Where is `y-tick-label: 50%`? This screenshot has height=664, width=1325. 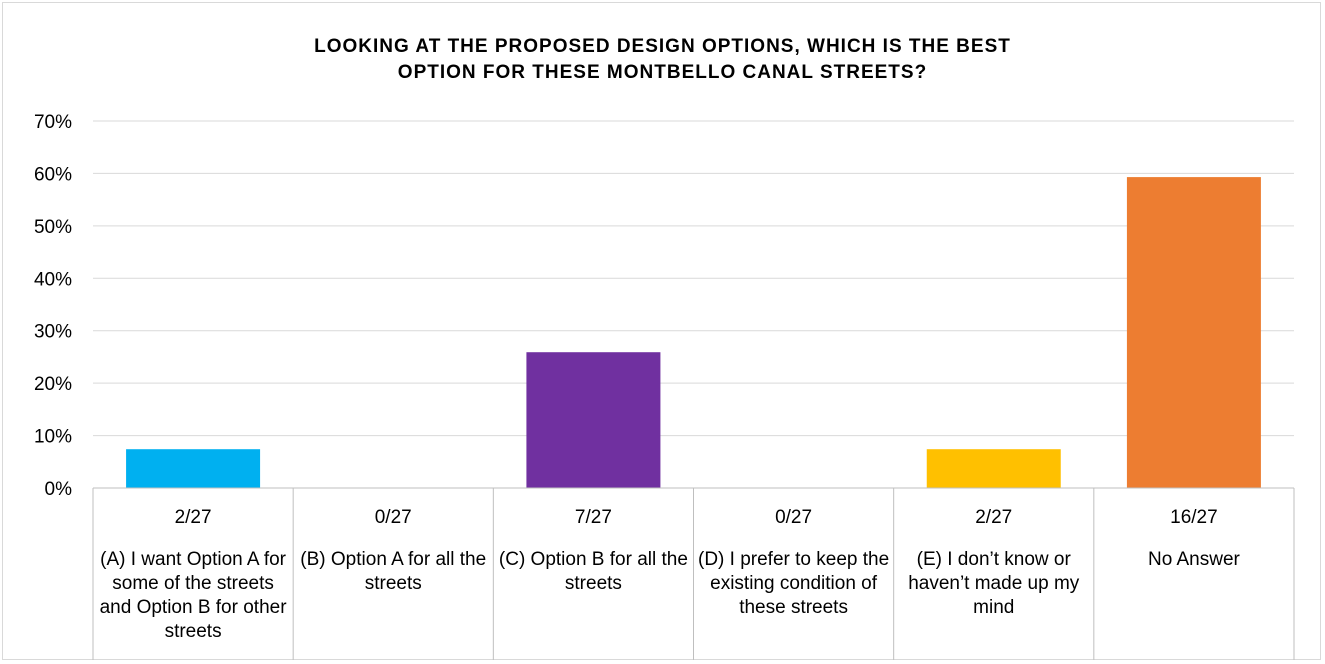 y-tick-label: 50% is located at coordinates (53, 227).